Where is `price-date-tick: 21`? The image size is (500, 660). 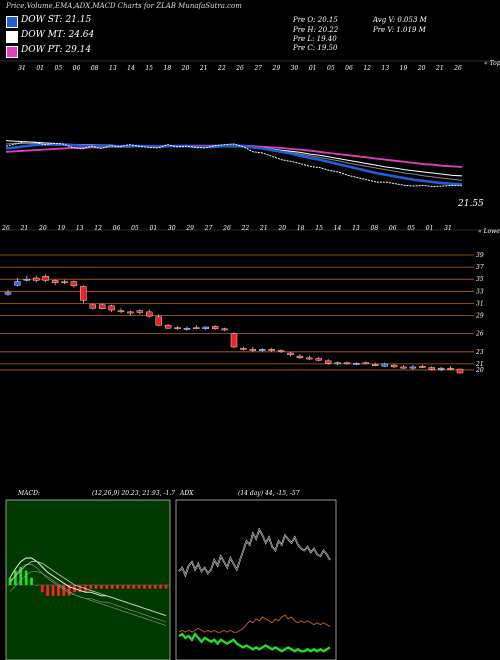 price-date-tick: 21 is located at coordinates (24, 228).